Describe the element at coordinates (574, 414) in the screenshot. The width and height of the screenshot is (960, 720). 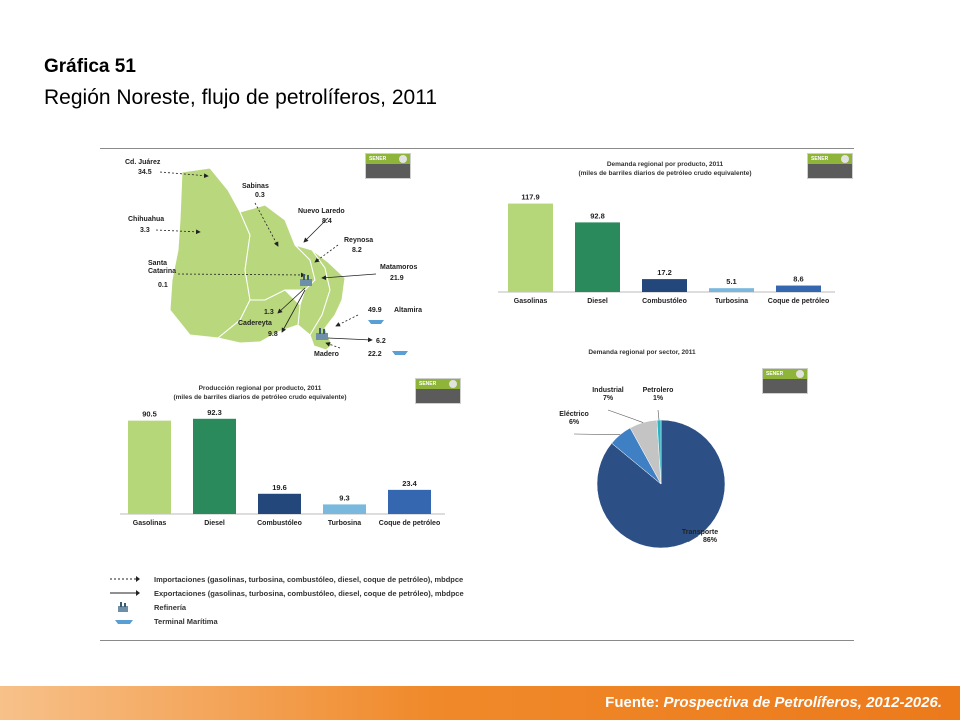
I see `pie-label-name: Eléctrico` at that location.